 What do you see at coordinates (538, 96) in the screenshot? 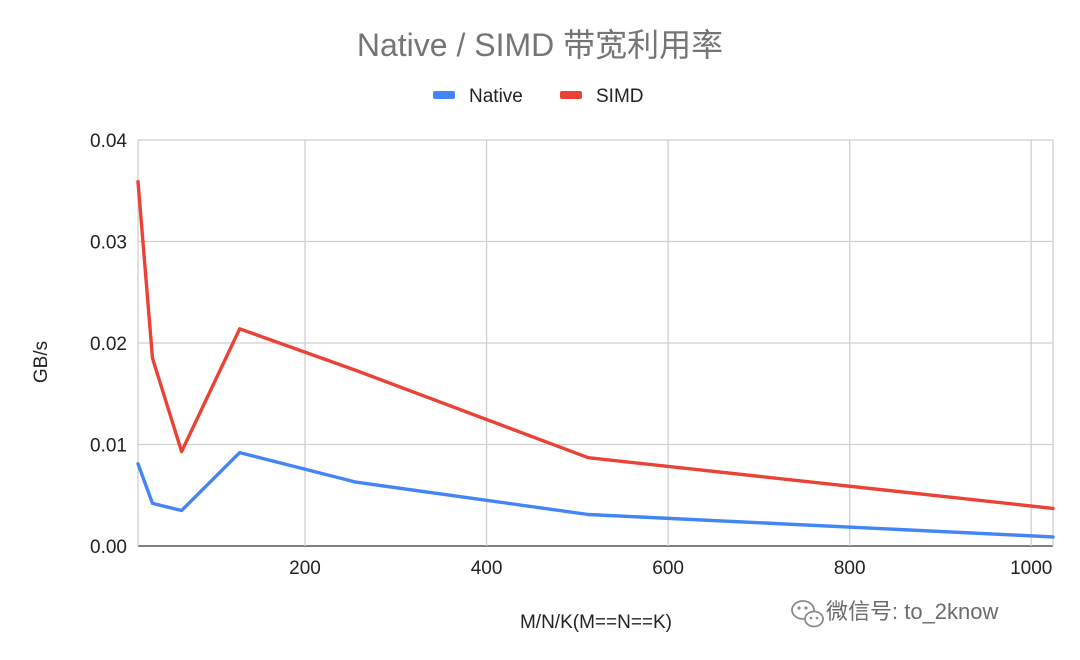
I see `legend: Native SIMD` at bounding box center [538, 96].